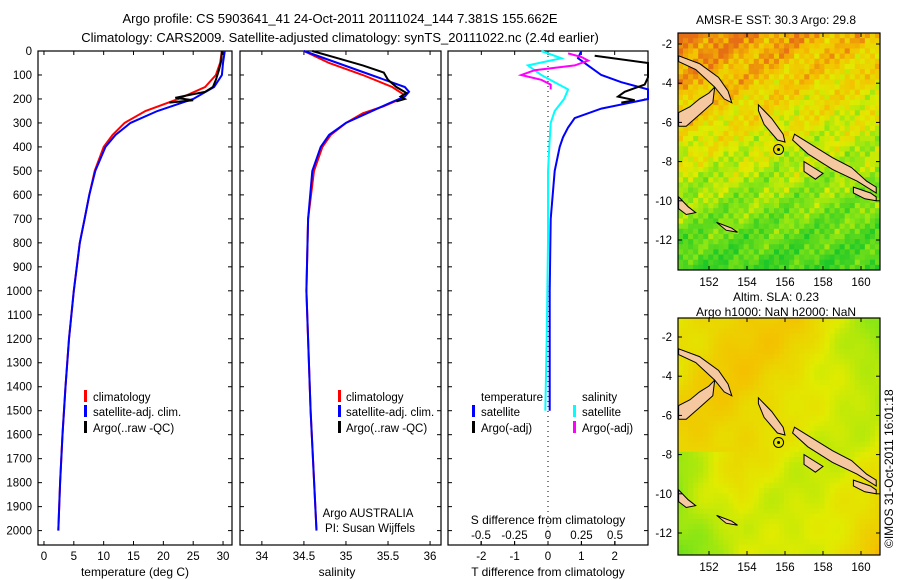 Image resolution: width=900 pixels, height=580 pixels. Describe the element at coordinates (388, 557) in the screenshot. I see `x-tick-label: 35.5` at that location.